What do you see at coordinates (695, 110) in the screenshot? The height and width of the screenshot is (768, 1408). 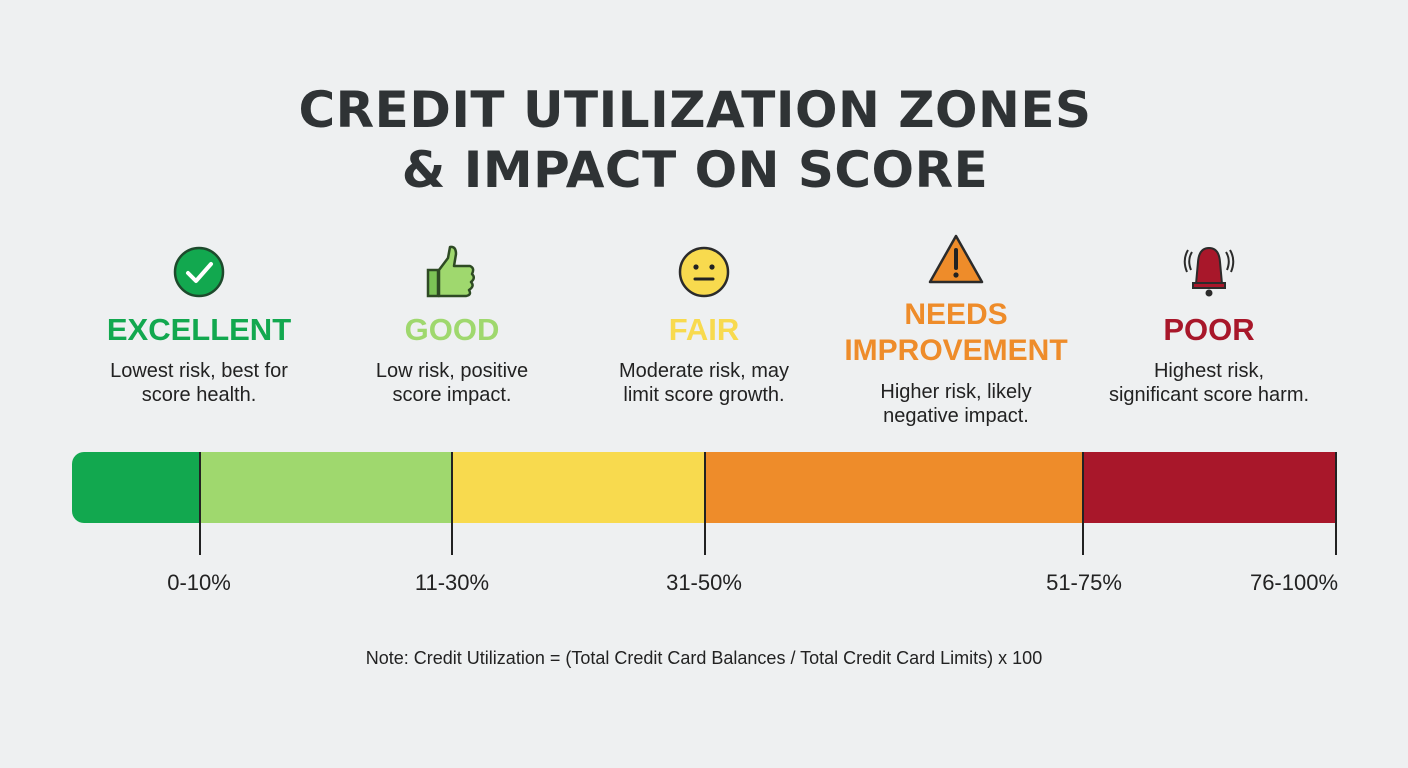 I see `title-line-1: CREDIT UTILIZATION ZONES` at bounding box center [695, 110].